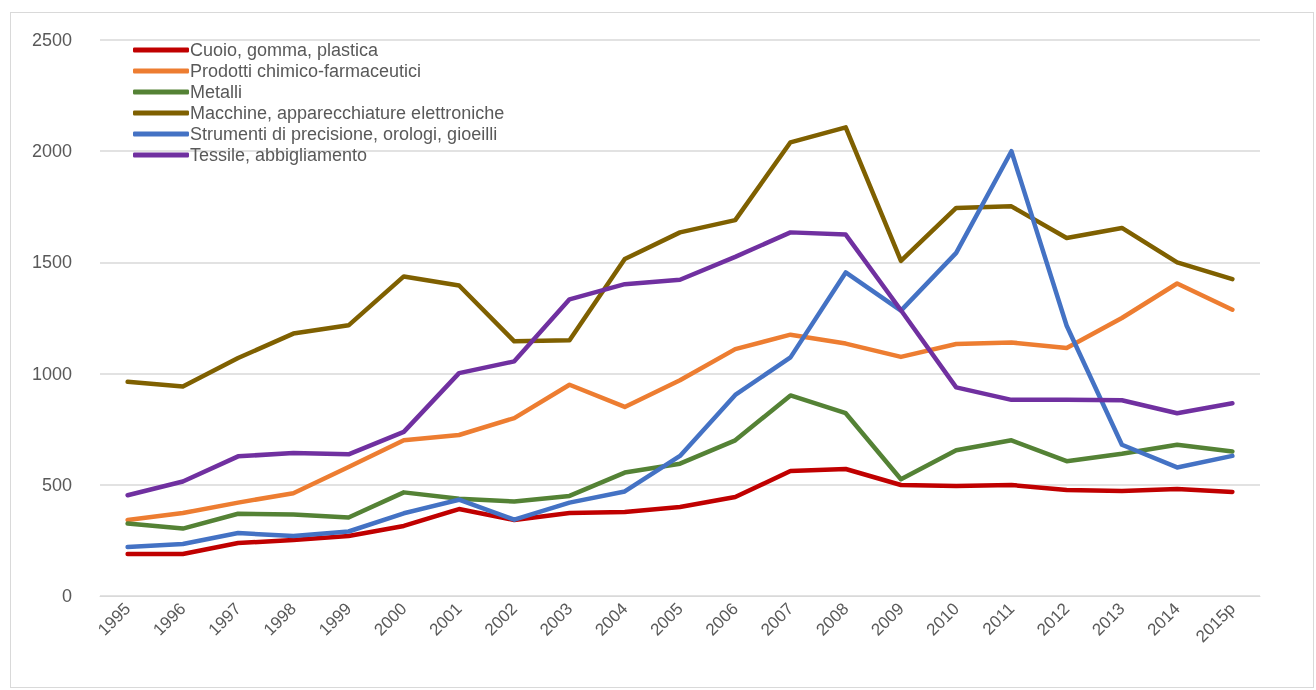 The height and width of the screenshot is (690, 1316). I want to click on legend-label: Strumenti di precisione, orologi, gioeilli, so click(344, 134).